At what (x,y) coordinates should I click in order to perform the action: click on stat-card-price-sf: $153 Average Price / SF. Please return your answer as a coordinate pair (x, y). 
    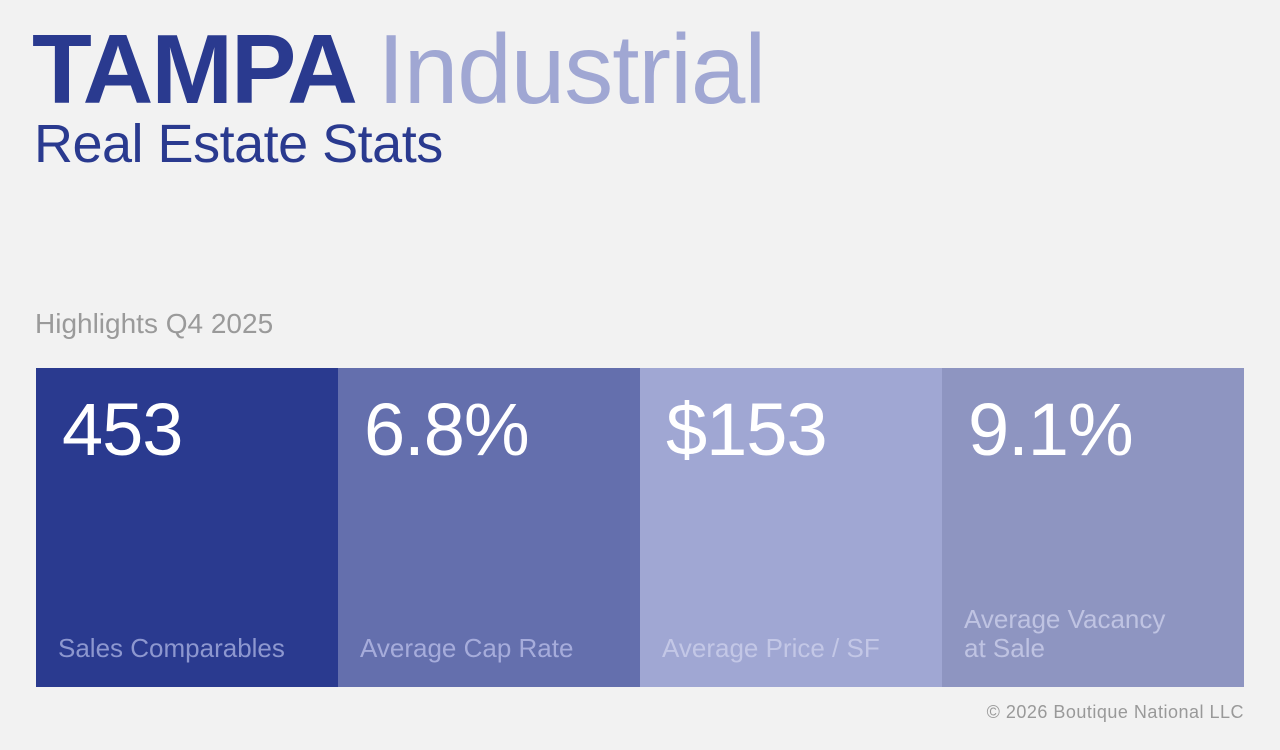
    Looking at the image, I should click on (791, 527).